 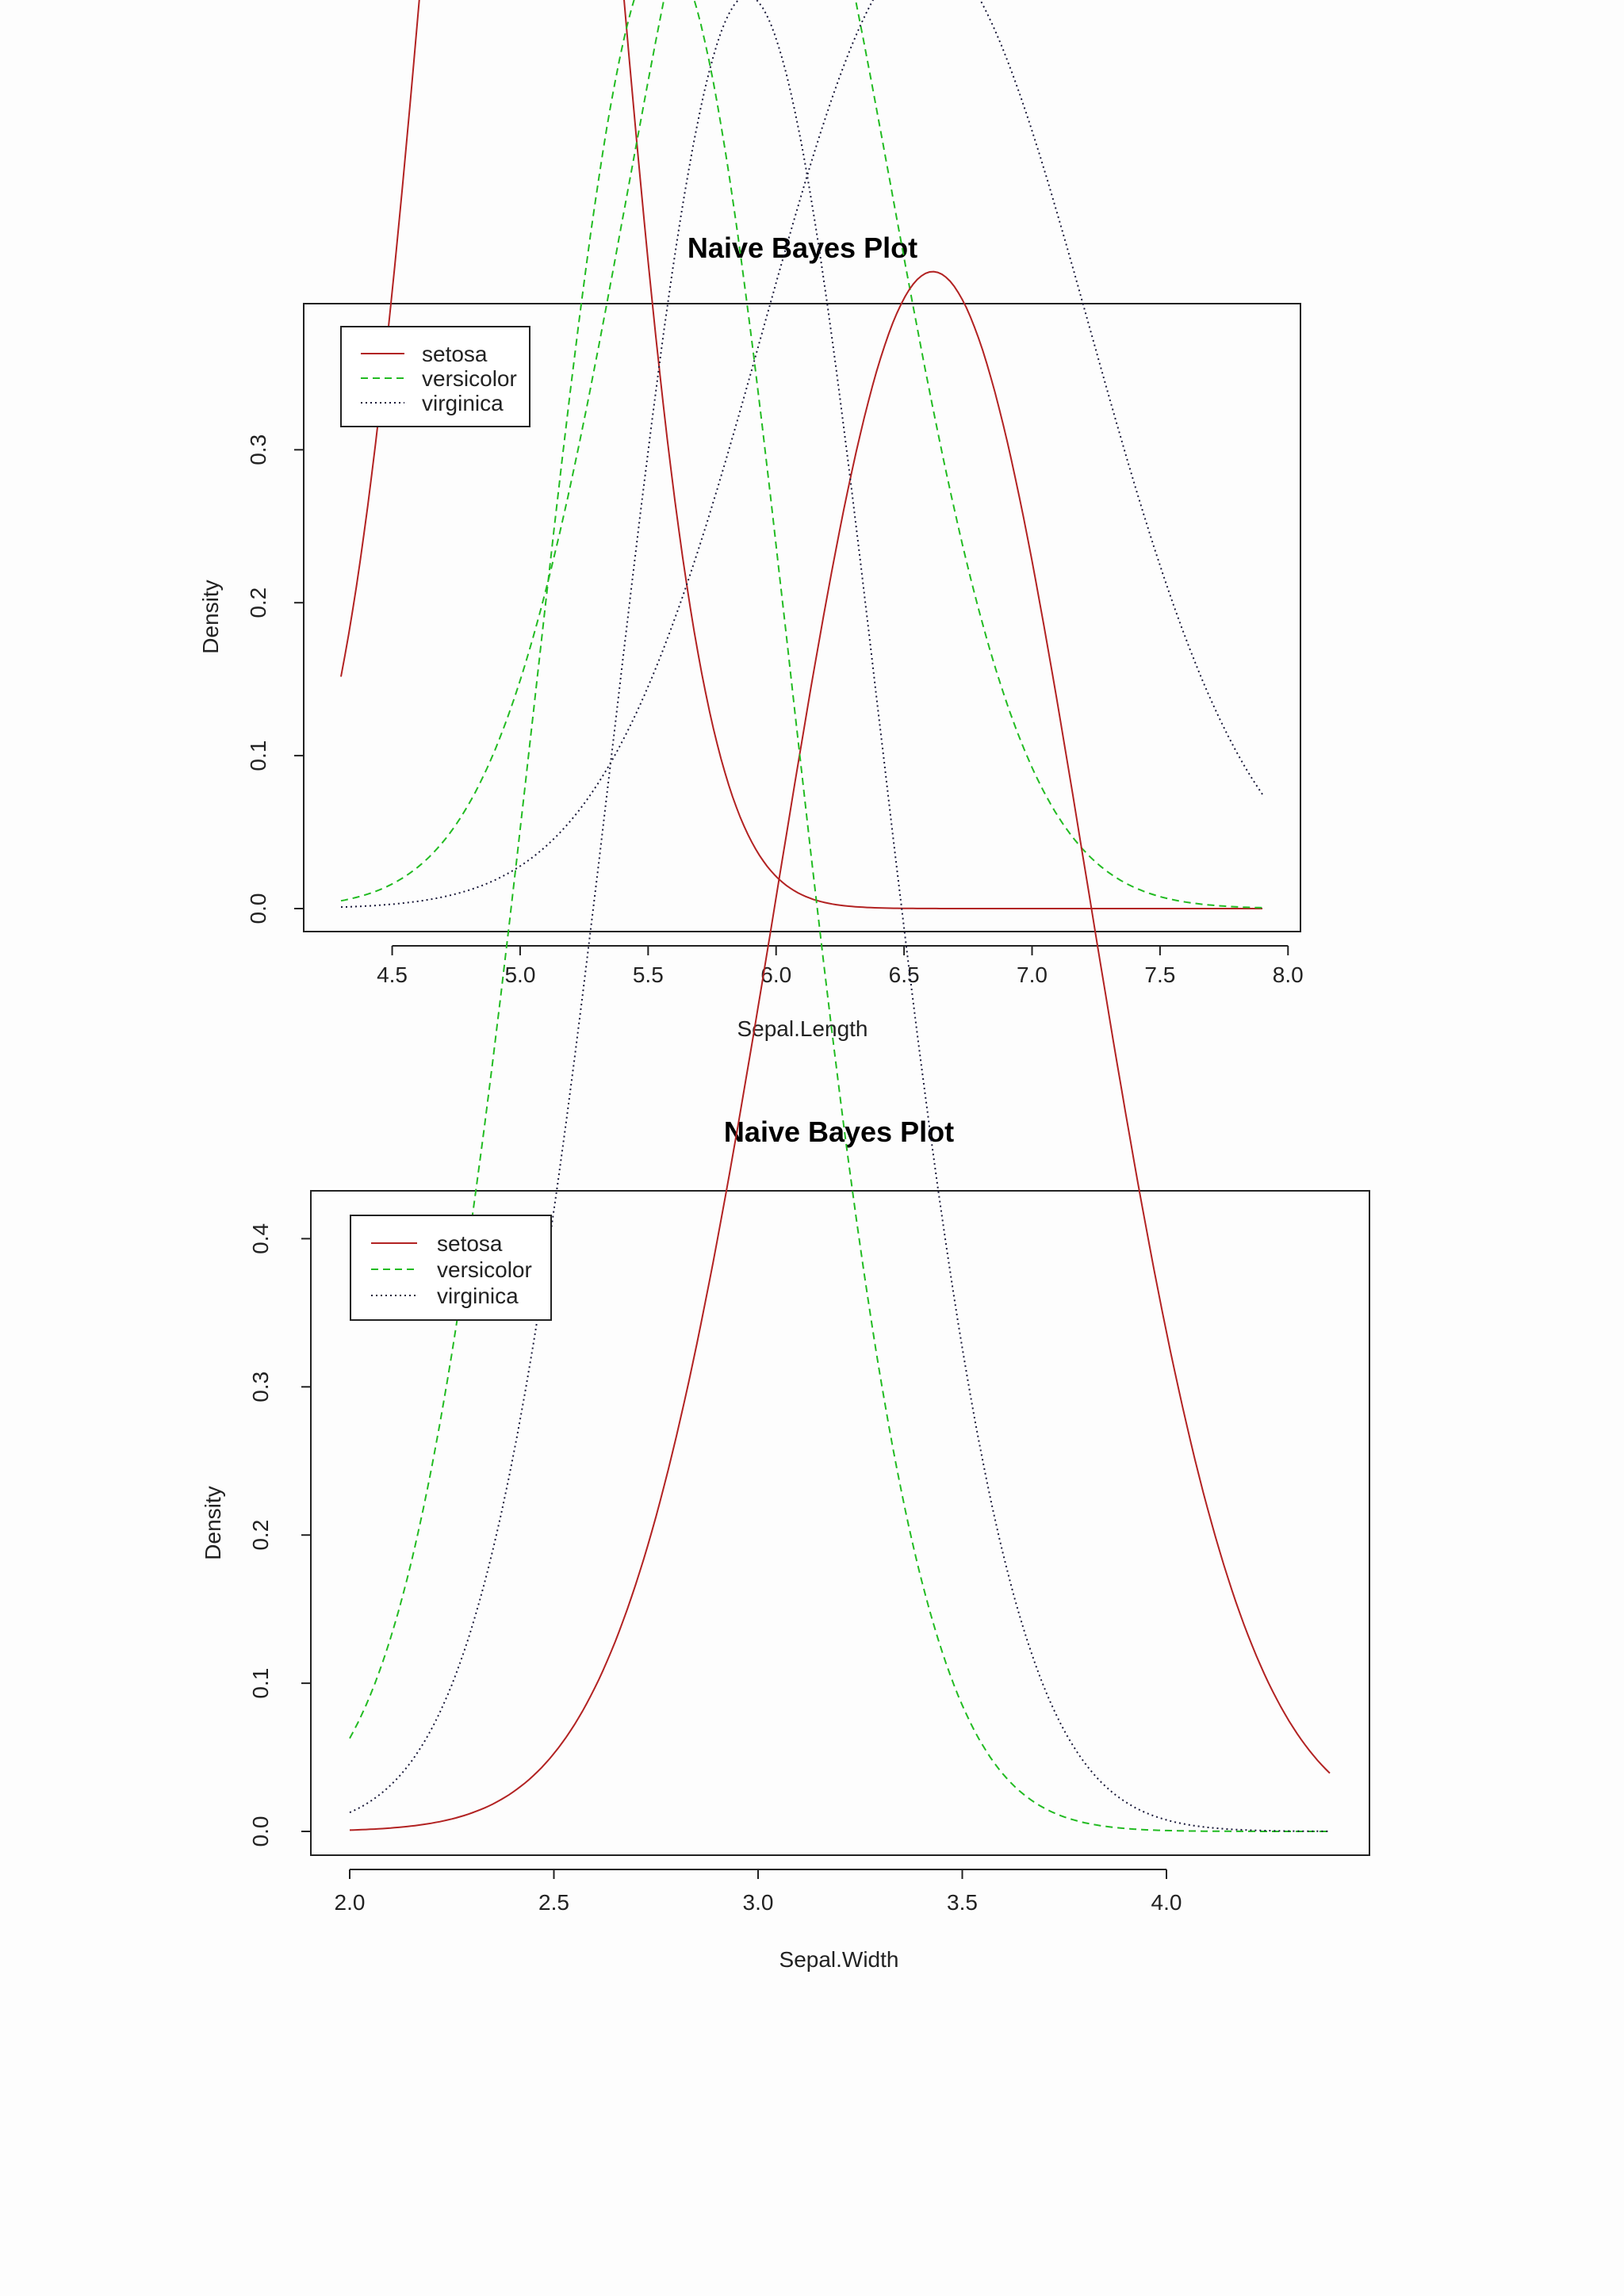 I want to click on x-tick-label: 7.5, so click(x=1159, y=975).